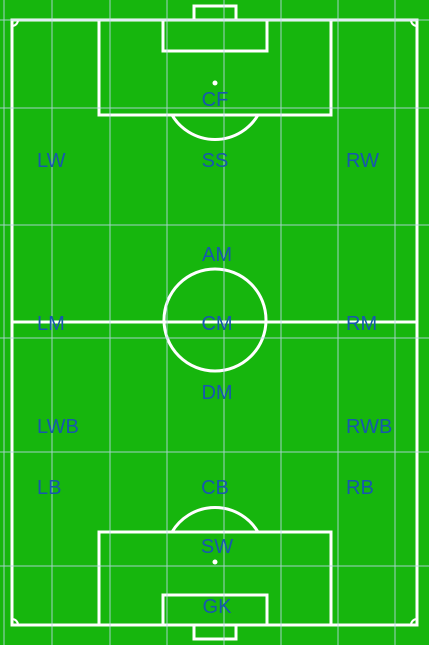  What do you see at coordinates (215, 632) in the screenshot?
I see `bottom-goal` at bounding box center [215, 632].